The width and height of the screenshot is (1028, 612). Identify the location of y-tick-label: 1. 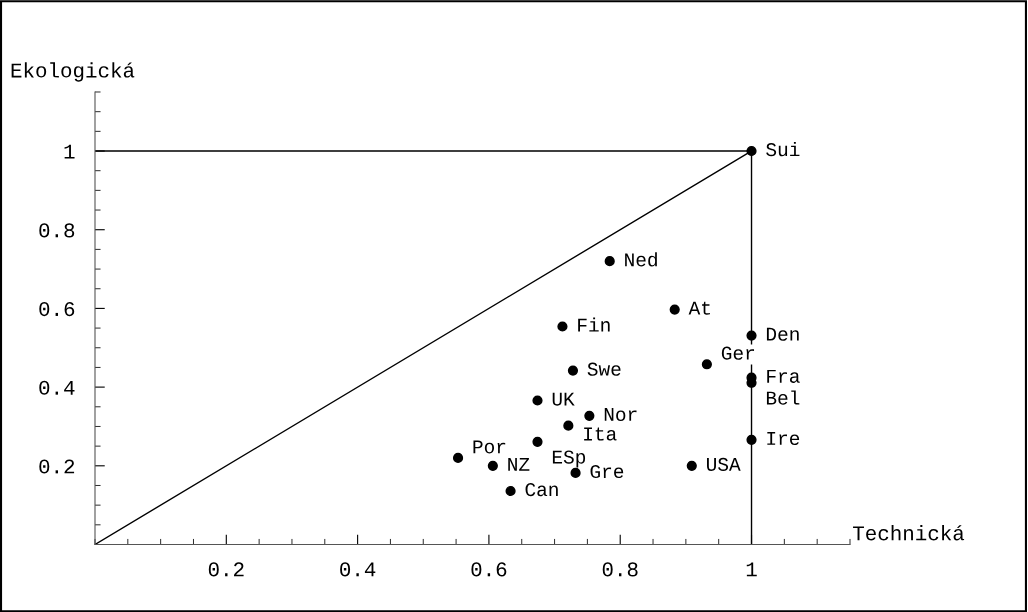
(69, 151).